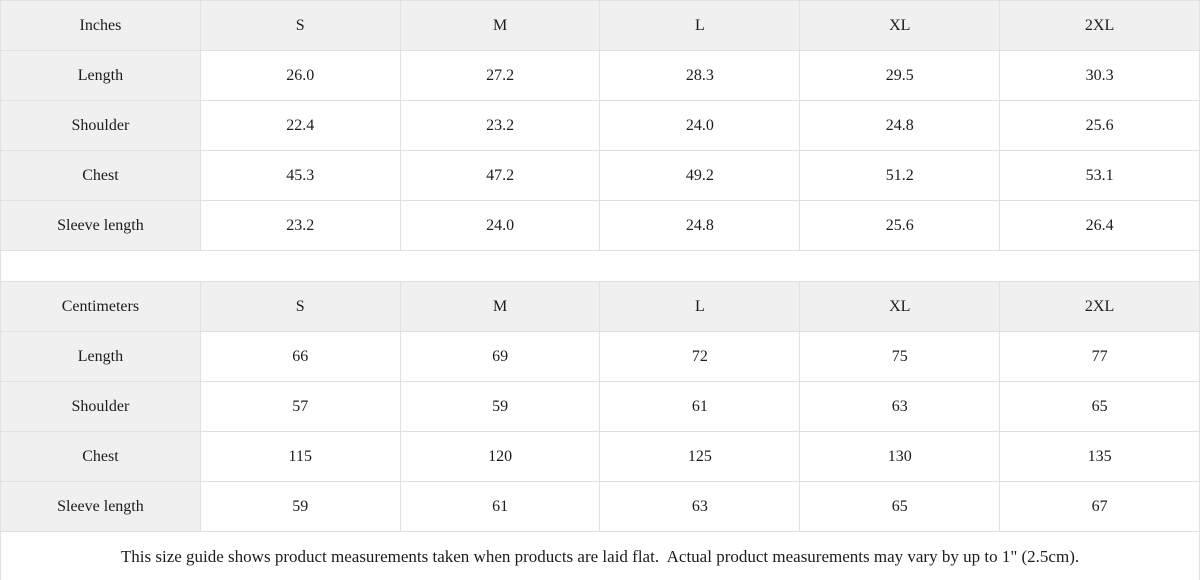  I want to click on table-row: Length 66 69 72 75 77, so click(600, 356).